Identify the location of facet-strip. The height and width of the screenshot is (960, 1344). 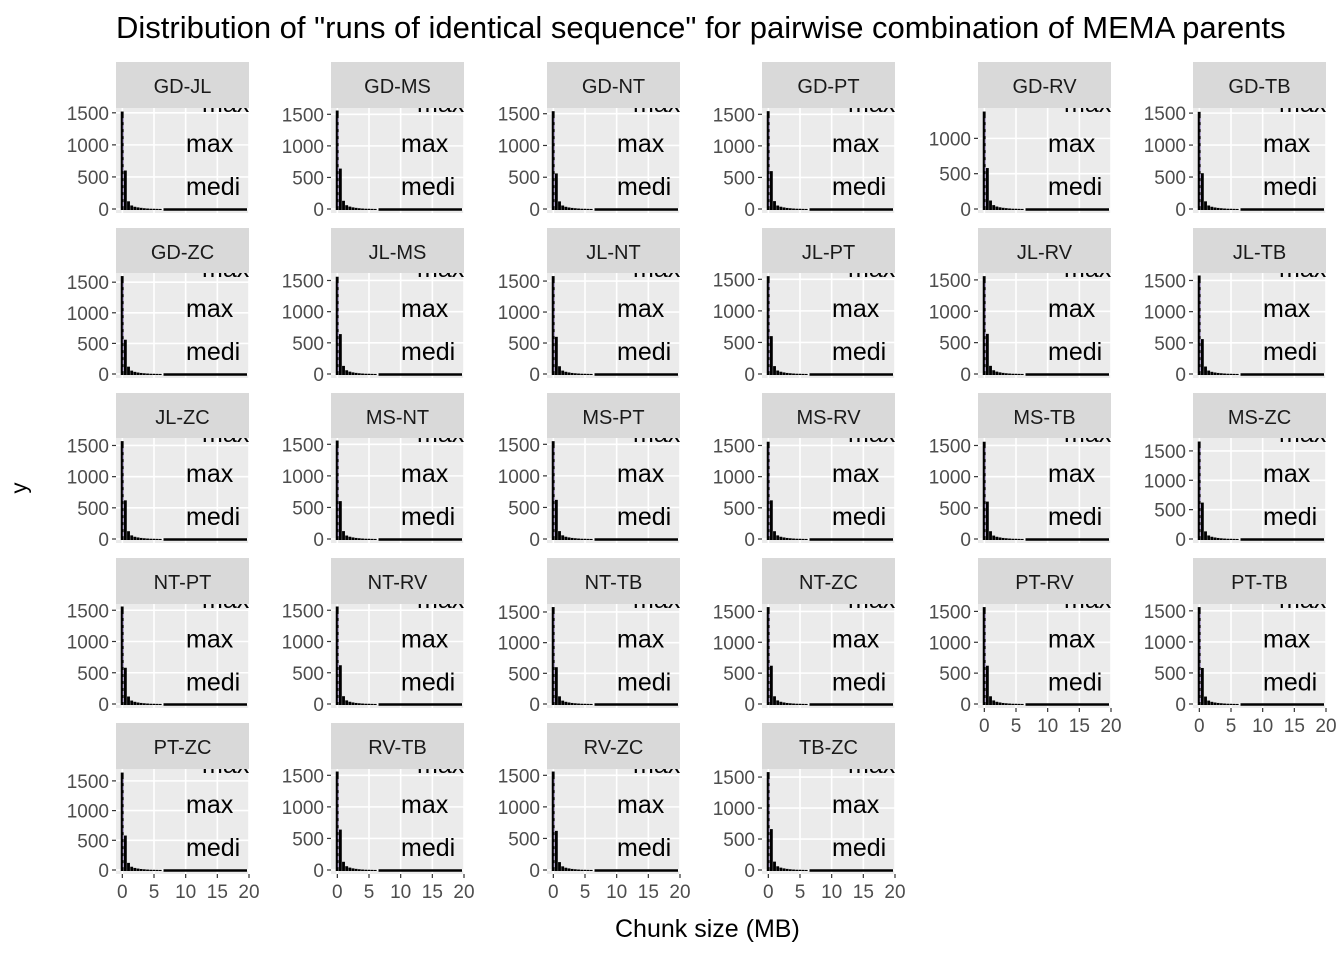
(613, 85).